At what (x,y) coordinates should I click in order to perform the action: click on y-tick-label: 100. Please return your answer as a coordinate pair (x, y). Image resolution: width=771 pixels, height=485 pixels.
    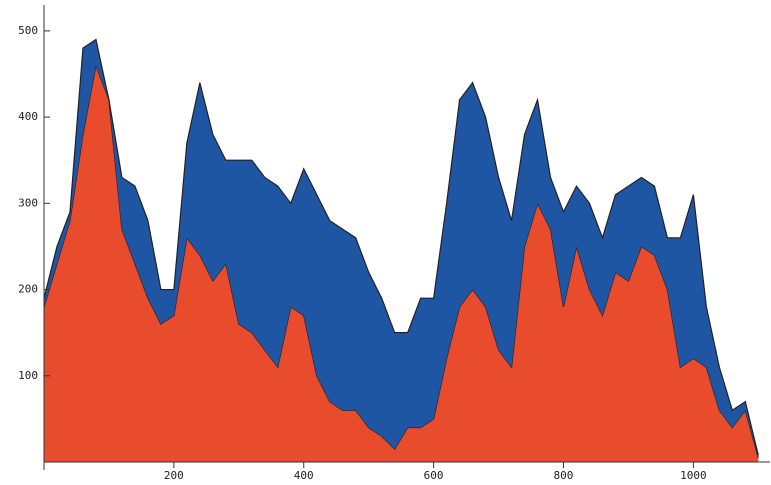
    Looking at the image, I should click on (28, 375).